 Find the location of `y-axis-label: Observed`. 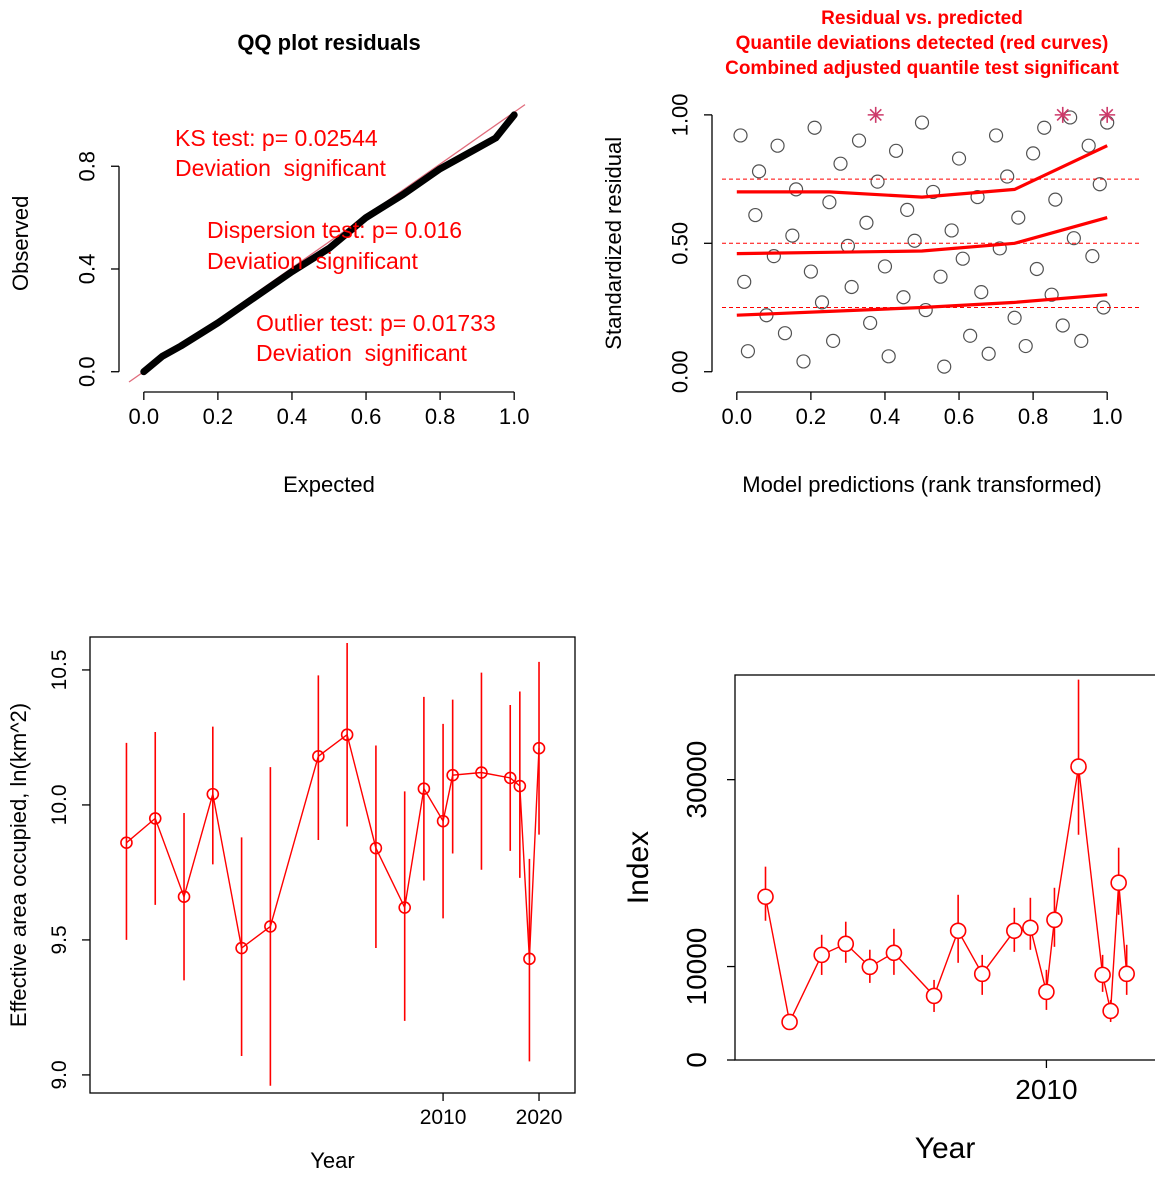

y-axis-label: Observed is located at coordinates (20, 243).